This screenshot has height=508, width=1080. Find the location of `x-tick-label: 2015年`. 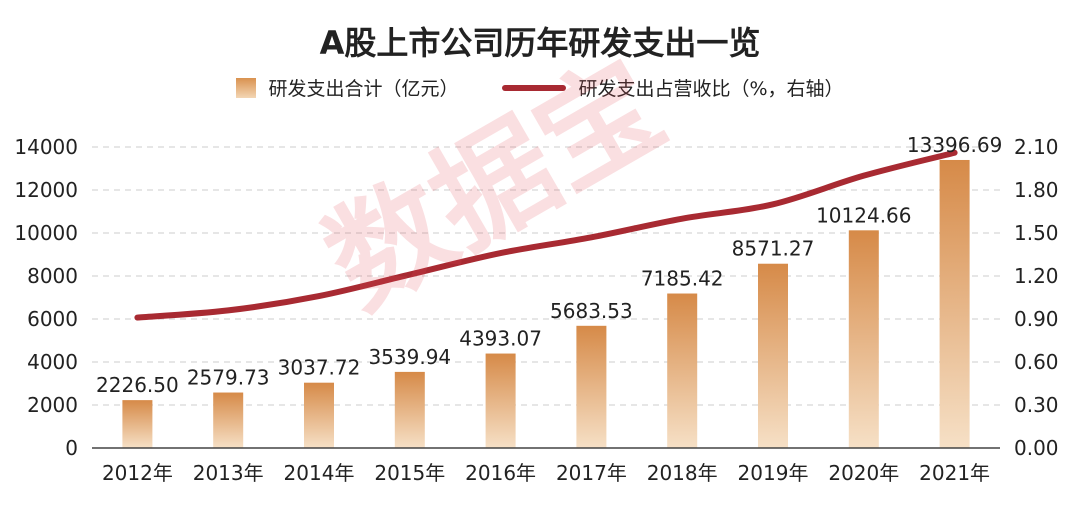

x-tick-label: 2015年 is located at coordinates (409, 473).